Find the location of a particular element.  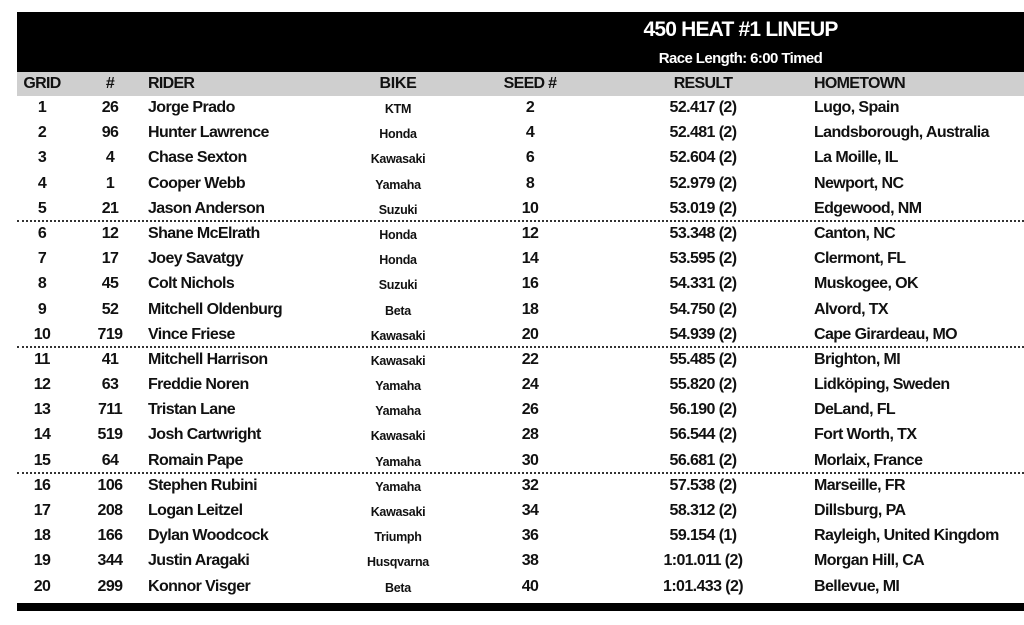

subtitle-text: Race Length: 6:00 Timed is located at coordinates (740, 58).